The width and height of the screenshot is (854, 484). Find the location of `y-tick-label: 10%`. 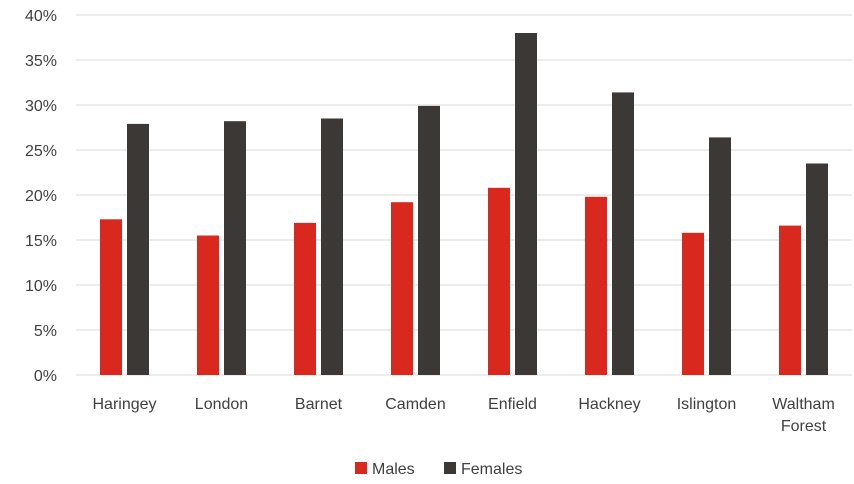

y-tick-label: 10% is located at coordinates (41, 286).